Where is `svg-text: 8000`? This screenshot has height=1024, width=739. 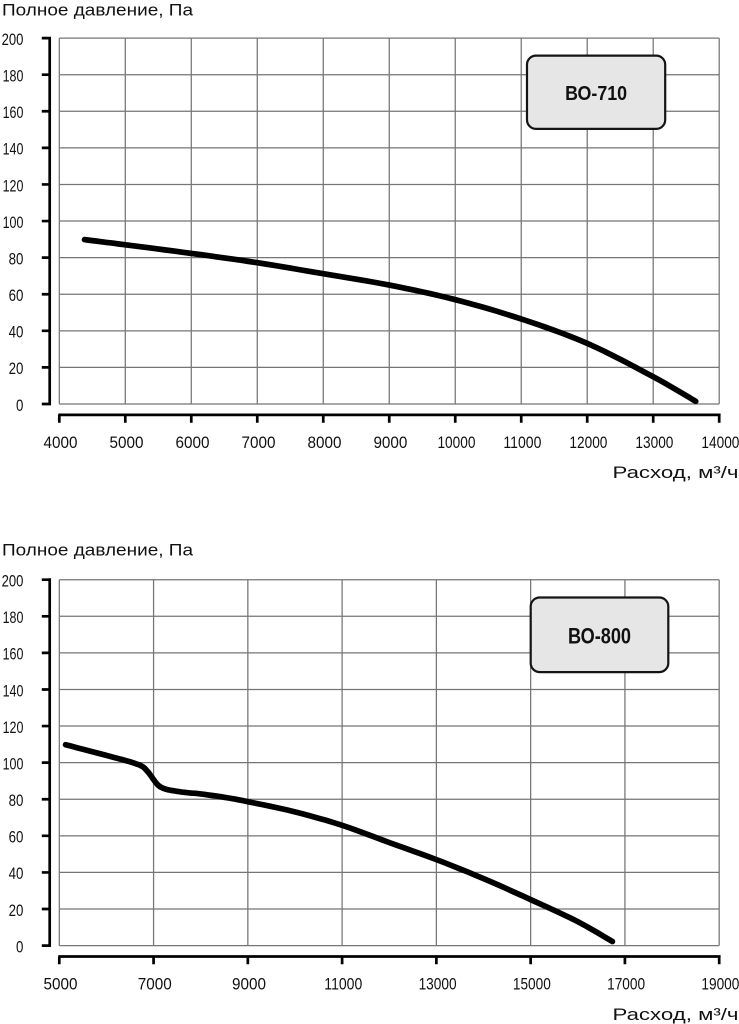 svg-text: 8000 is located at coordinates (324, 443).